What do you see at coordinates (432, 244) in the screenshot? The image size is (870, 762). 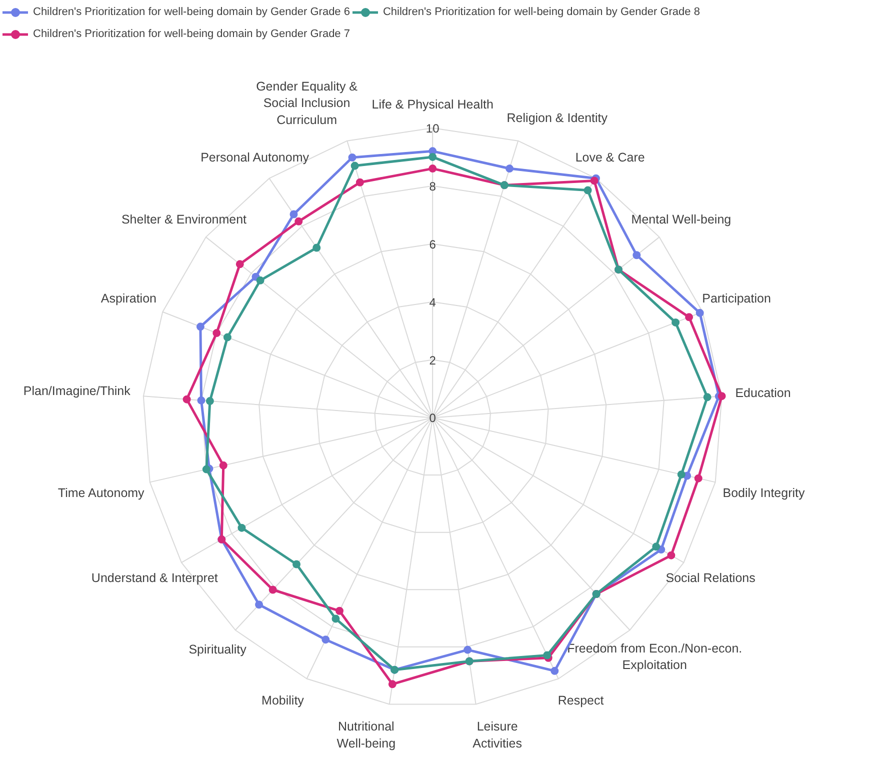 I see `y-tick-label: 6` at bounding box center [432, 244].